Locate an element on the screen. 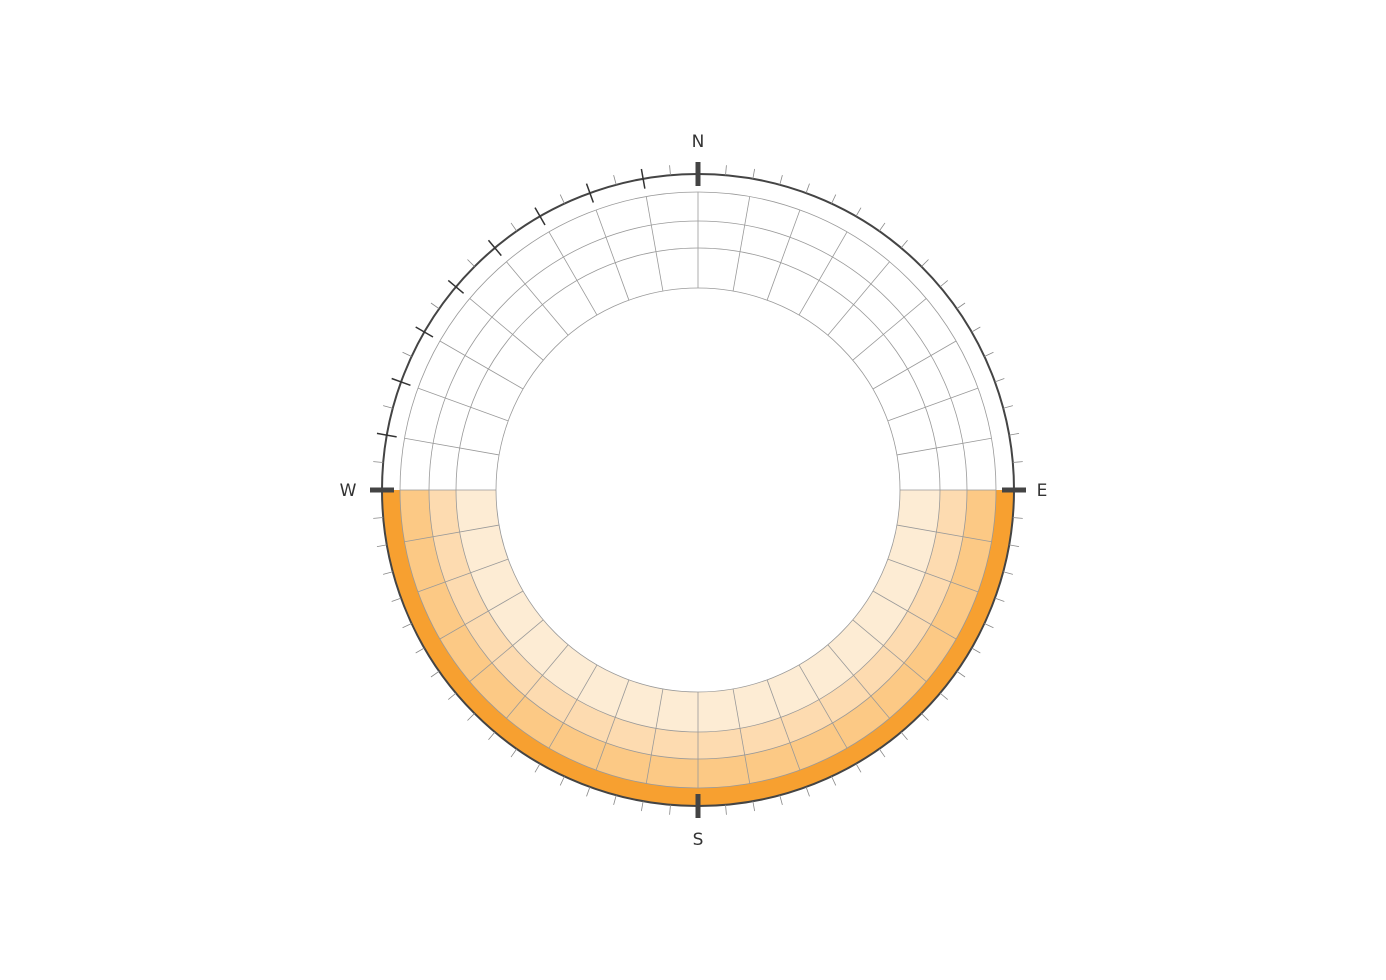 The width and height of the screenshot is (1386, 980). south-label: S is located at coordinates (698, 840).